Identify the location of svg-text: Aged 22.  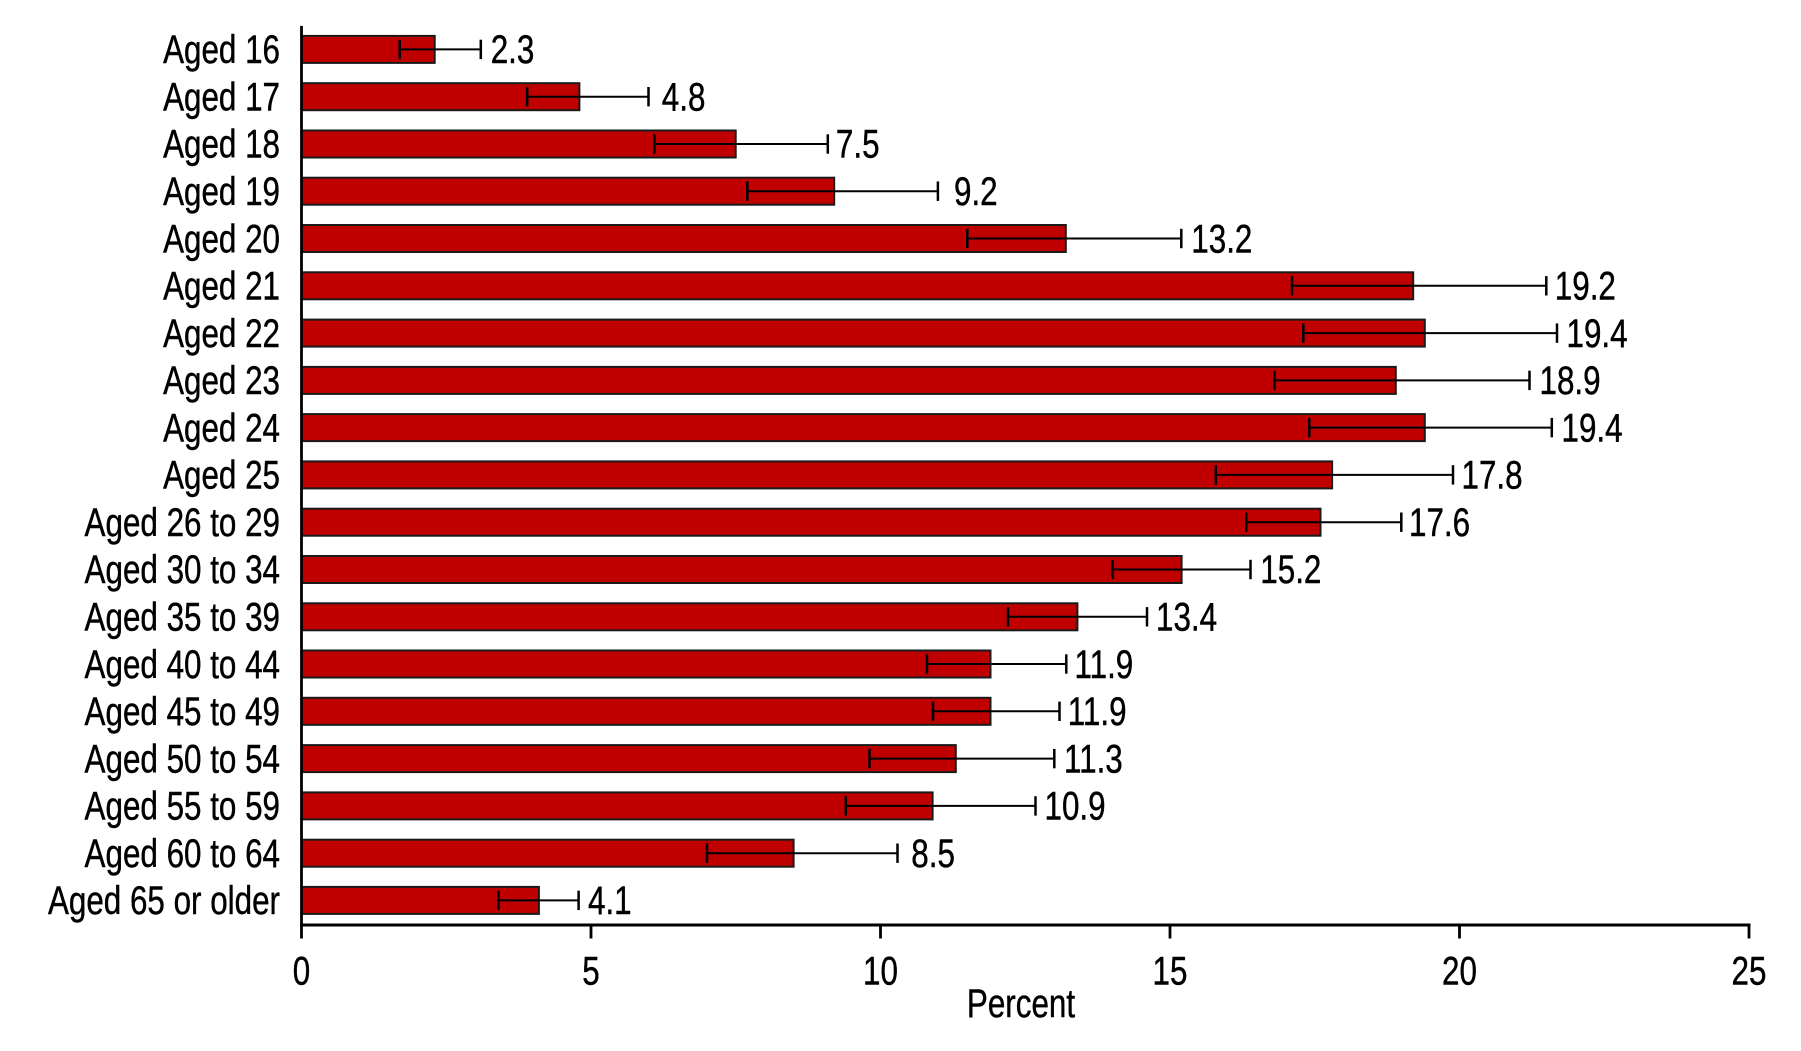
(221, 333).